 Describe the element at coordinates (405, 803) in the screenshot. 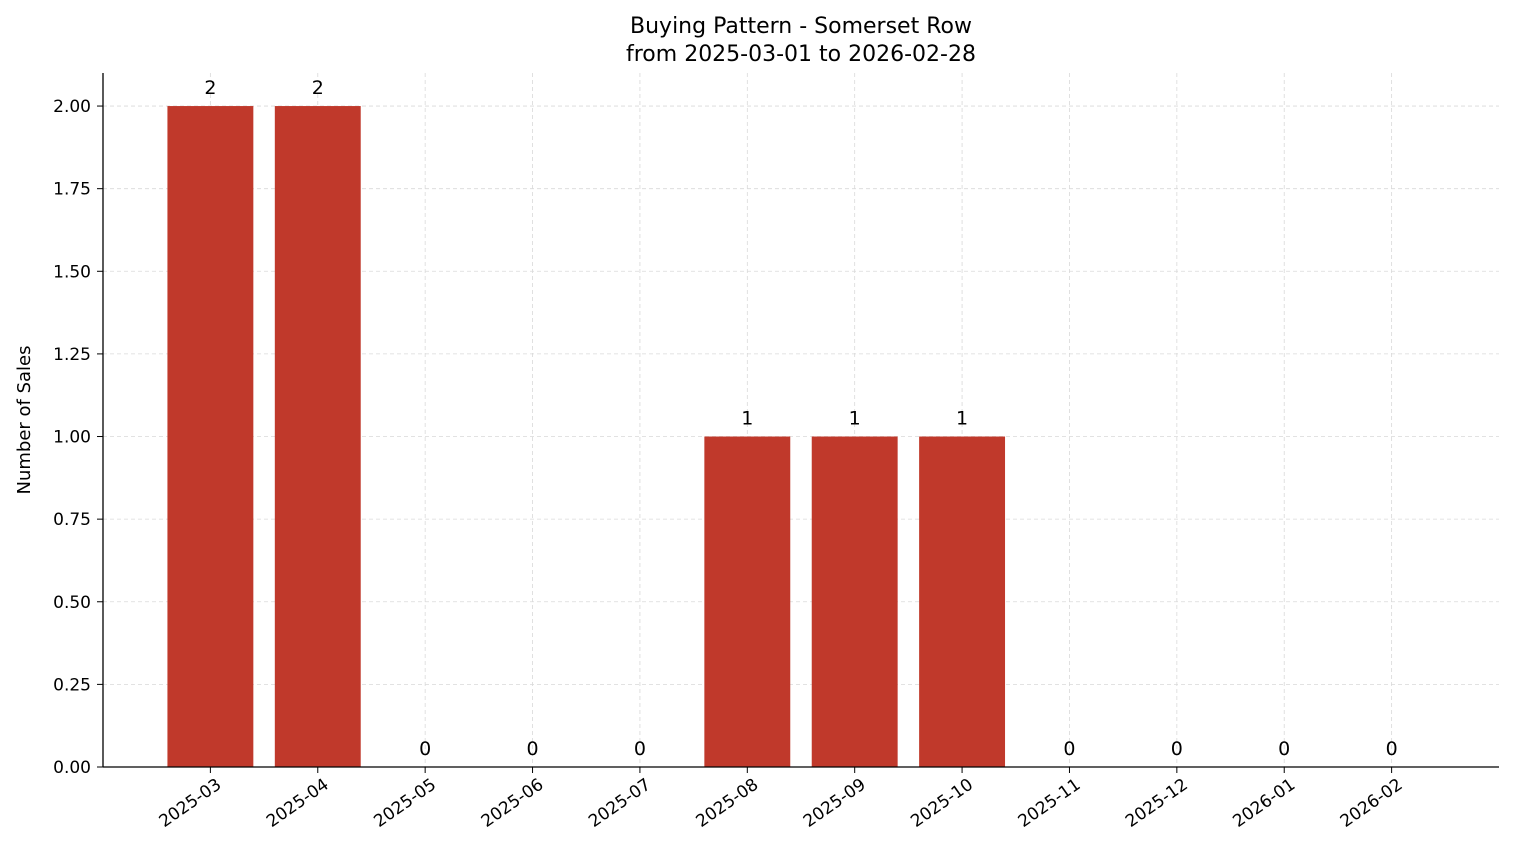

I see `x-tick-label: 2025-05` at that location.